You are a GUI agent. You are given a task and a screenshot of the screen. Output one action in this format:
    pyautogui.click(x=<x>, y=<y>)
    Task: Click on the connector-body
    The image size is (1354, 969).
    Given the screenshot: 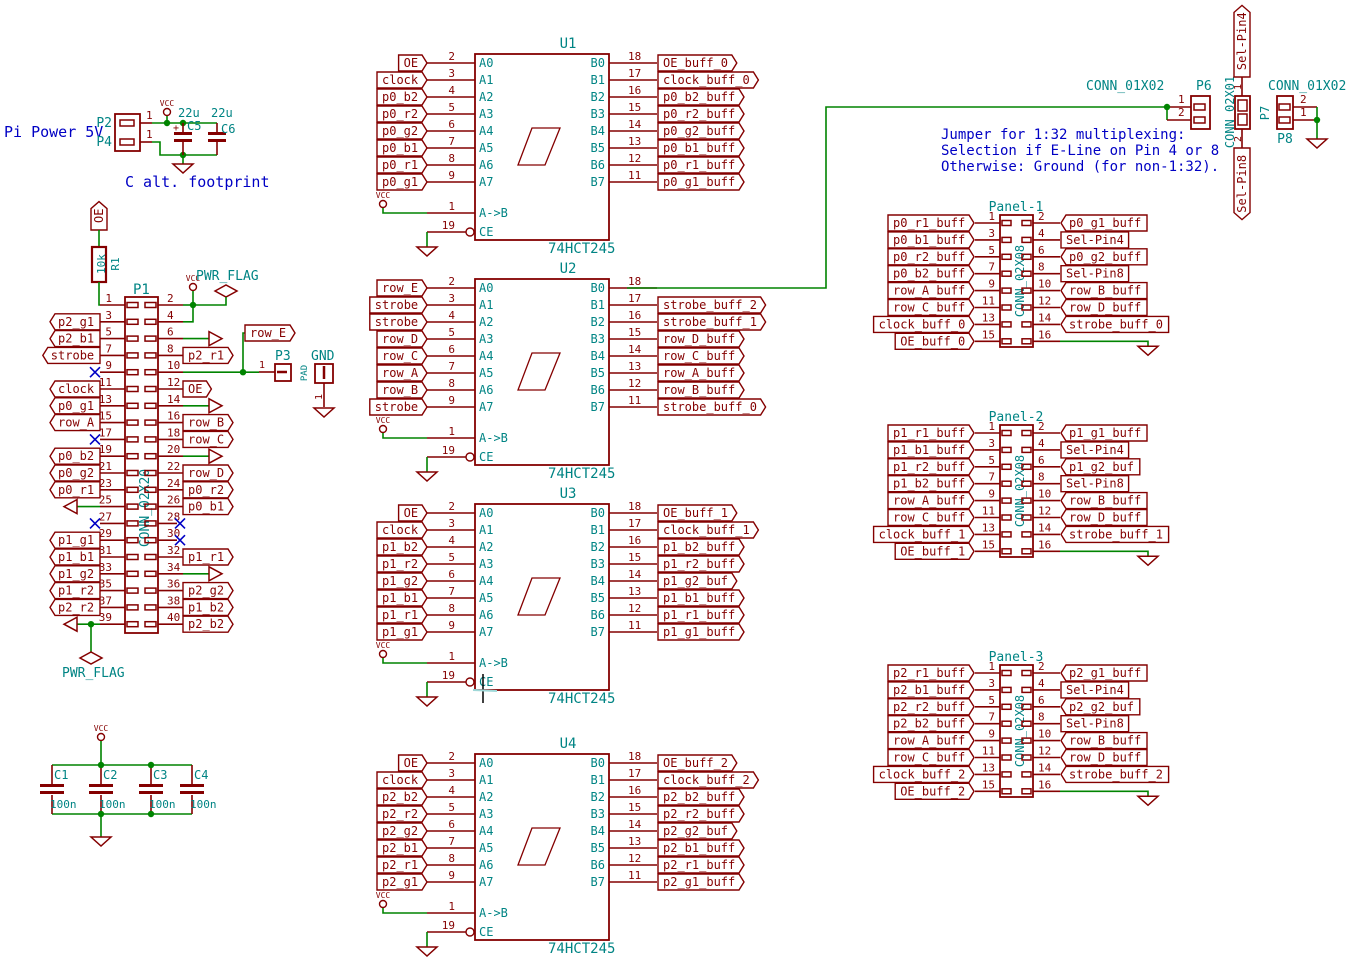 What is the action you would take?
    pyautogui.click(x=1285, y=112)
    